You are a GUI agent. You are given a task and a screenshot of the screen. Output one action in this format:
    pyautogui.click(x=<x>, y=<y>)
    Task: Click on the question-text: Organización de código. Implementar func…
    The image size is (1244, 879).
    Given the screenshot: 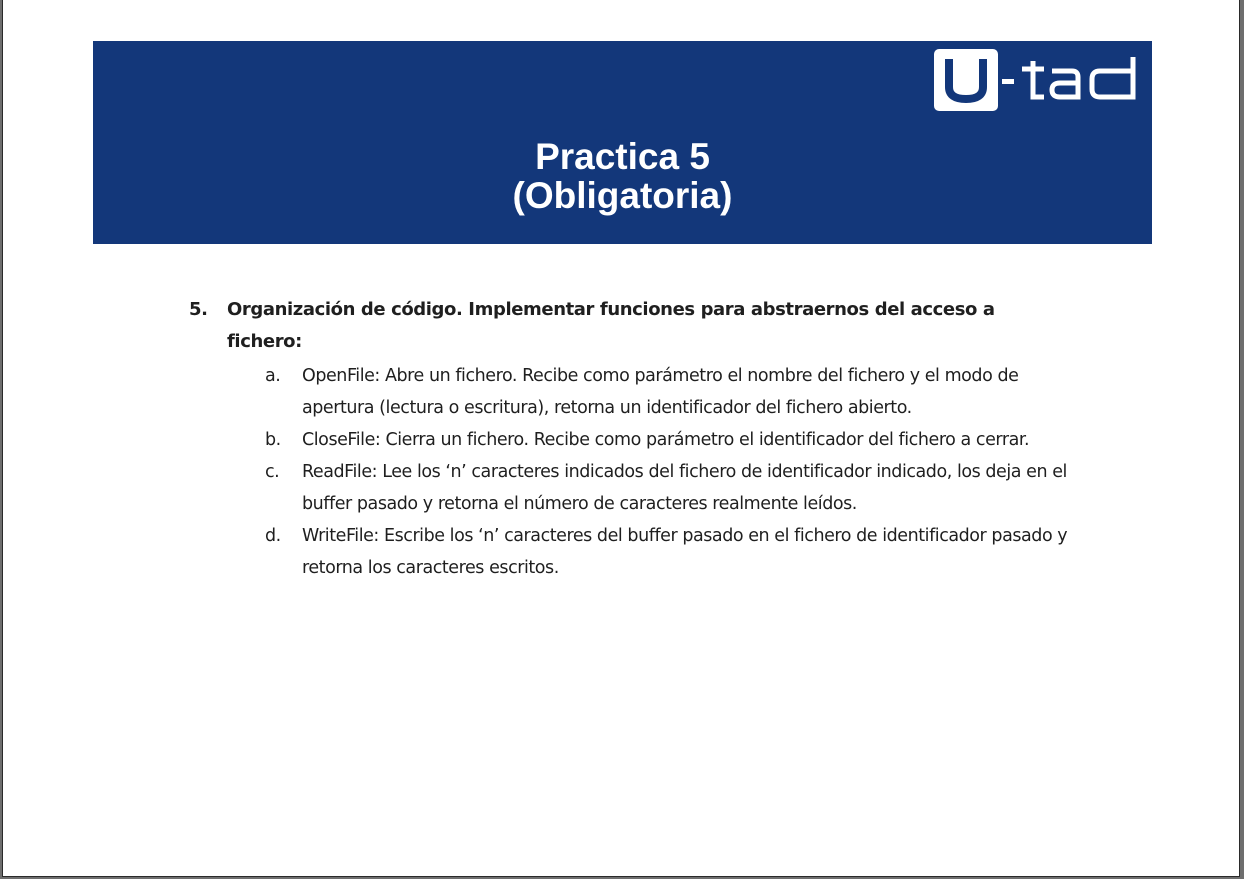 What is the action you would take?
    pyautogui.click(x=611, y=325)
    